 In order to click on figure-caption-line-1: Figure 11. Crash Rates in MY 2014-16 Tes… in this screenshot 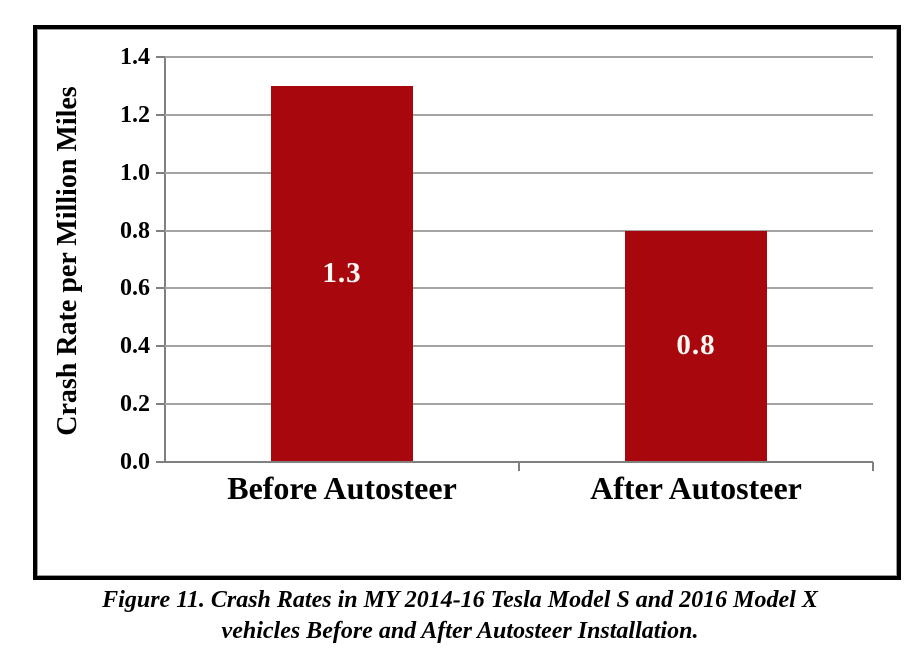, I will do `click(460, 600)`.